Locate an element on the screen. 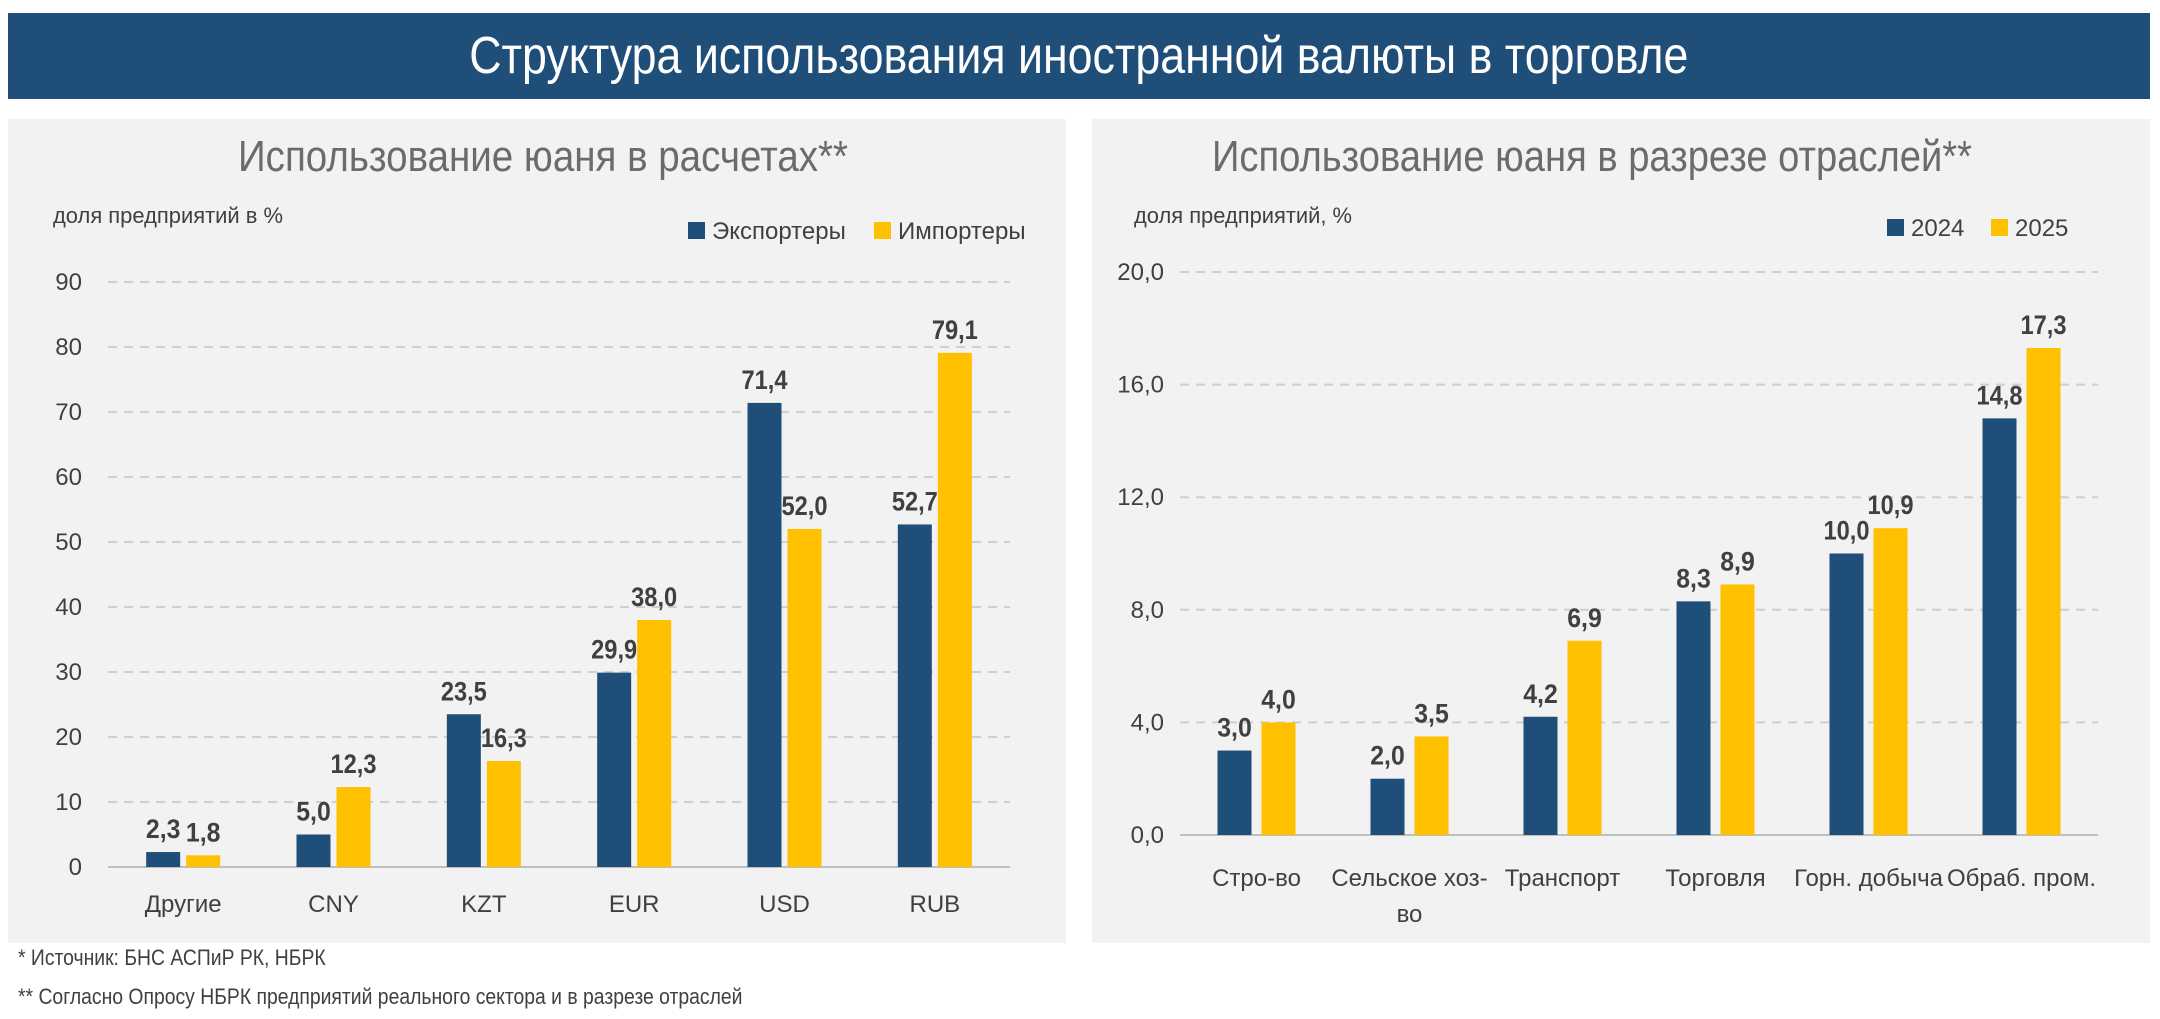 The width and height of the screenshot is (2160, 1019). y-tick-label: 60 is located at coordinates (68, 477).